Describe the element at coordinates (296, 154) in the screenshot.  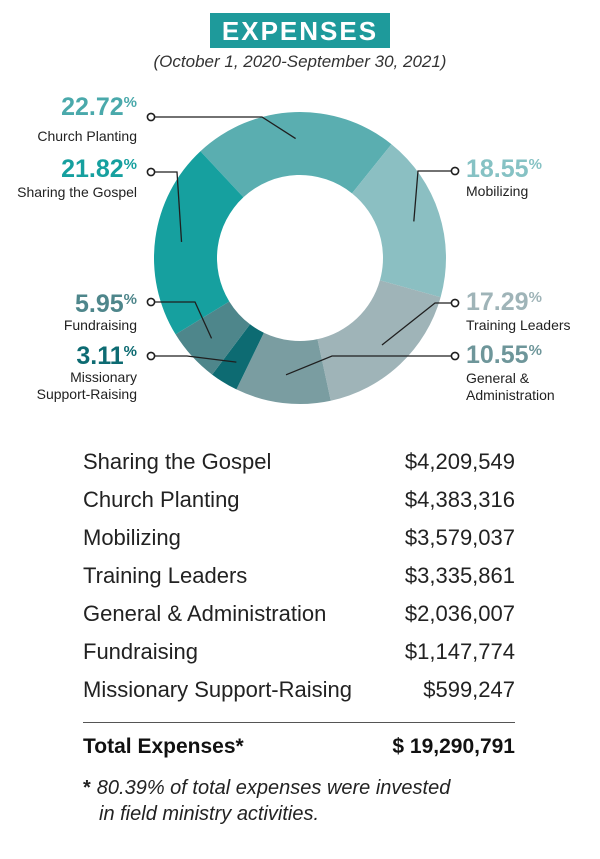
I see `slice-church-planting` at that location.